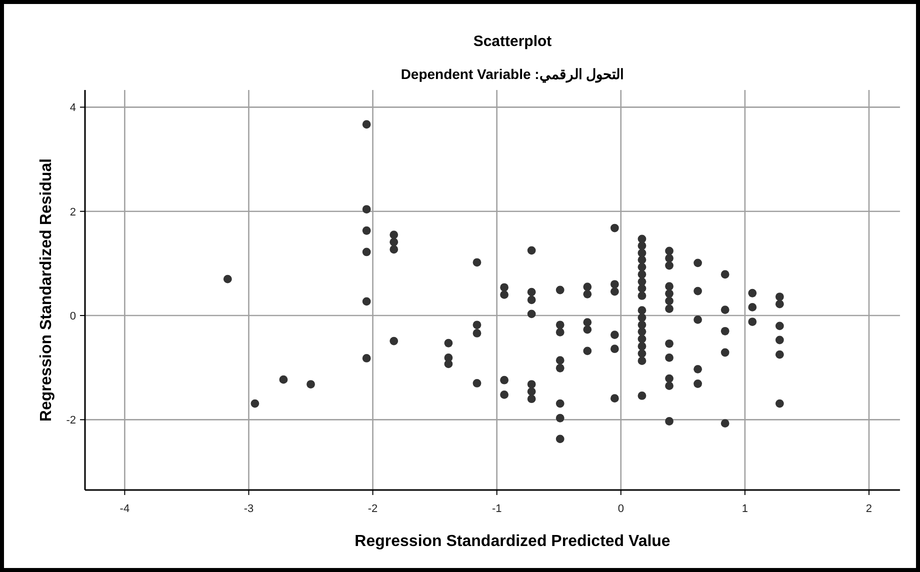  What do you see at coordinates (745, 509) in the screenshot?
I see `x-tick-label: 1` at bounding box center [745, 509].